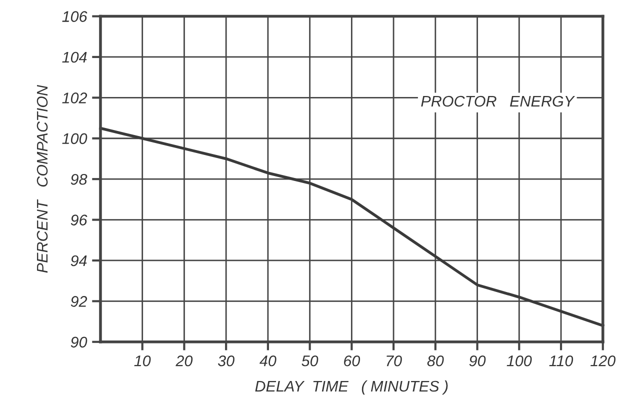 This screenshot has height=407, width=628. Describe the element at coordinates (78, 260) in the screenshot. I see `y-tick-label: 94` at that location.